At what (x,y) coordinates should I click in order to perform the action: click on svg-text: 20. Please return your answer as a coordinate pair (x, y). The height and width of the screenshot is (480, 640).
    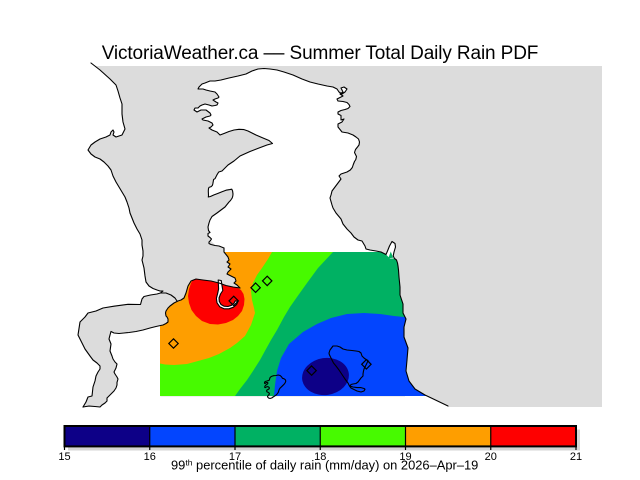
    Looking at the image, I should click on (491, 457).